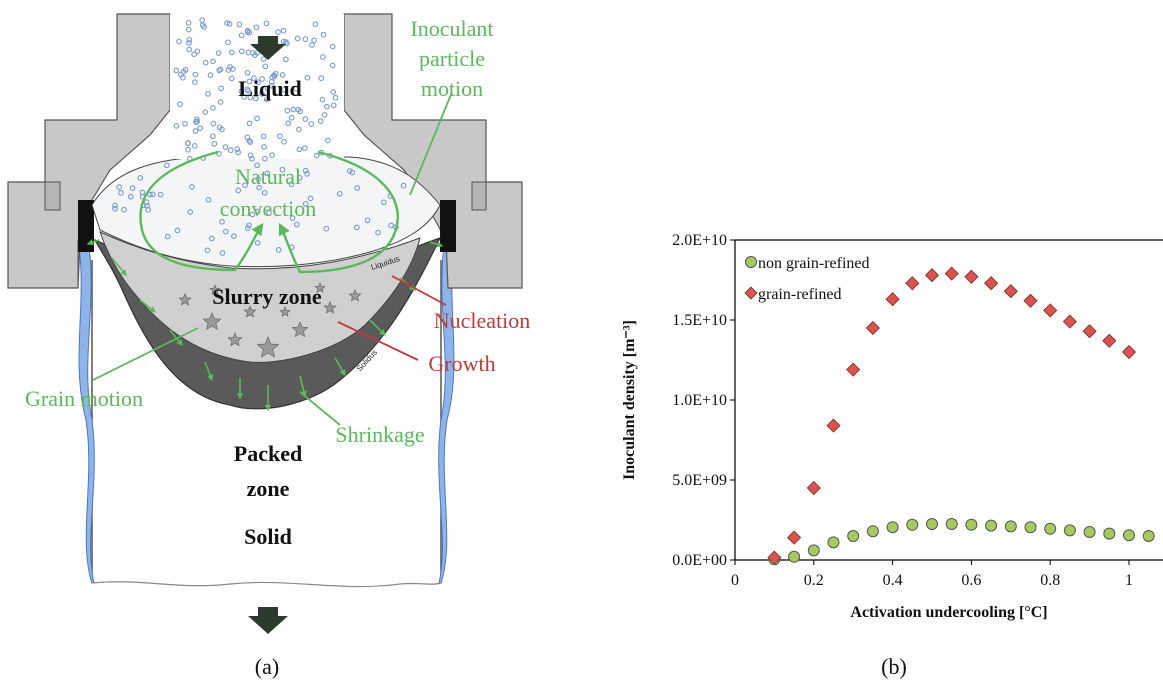  What do you see at coordinates (379, 434) in the screenshot?
I see `shrinkage-label: Shrinkage` at bounding box center [379, 434].